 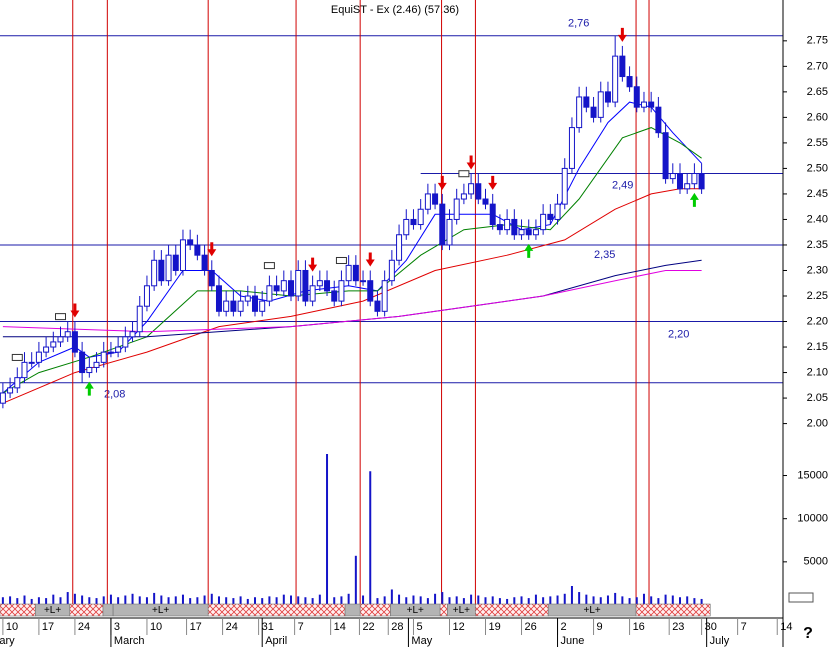 I want to click on help-button: ?, so click(x=808, y=633).